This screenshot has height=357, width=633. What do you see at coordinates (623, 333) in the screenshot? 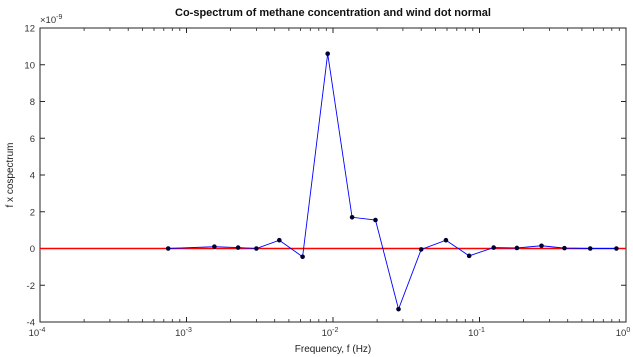
I see `x-tick-label: 10⁰` at bounding box center [623, 333].